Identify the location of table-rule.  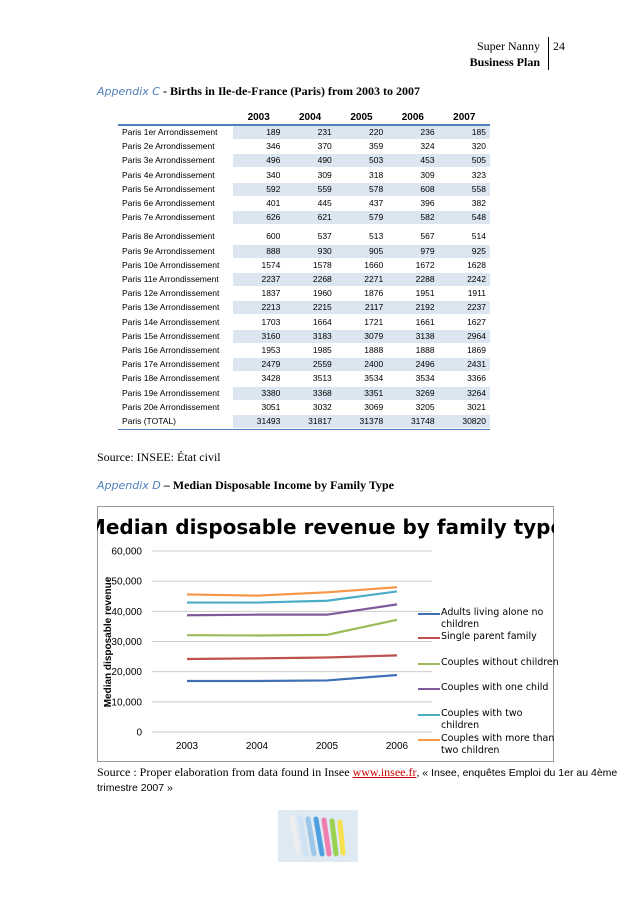
(304, 430).